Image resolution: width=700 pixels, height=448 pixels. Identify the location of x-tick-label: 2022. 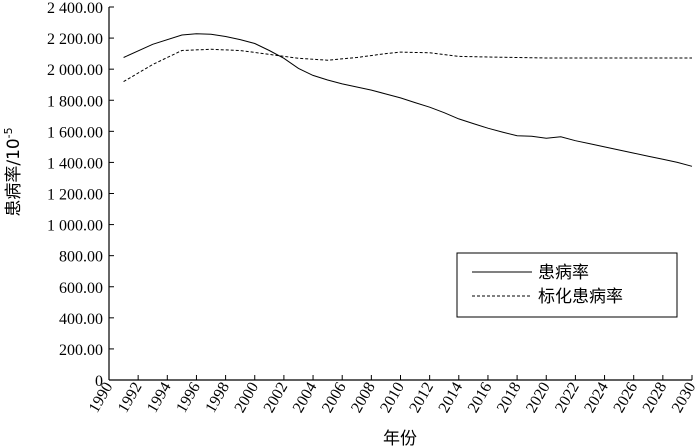
(567, 398).